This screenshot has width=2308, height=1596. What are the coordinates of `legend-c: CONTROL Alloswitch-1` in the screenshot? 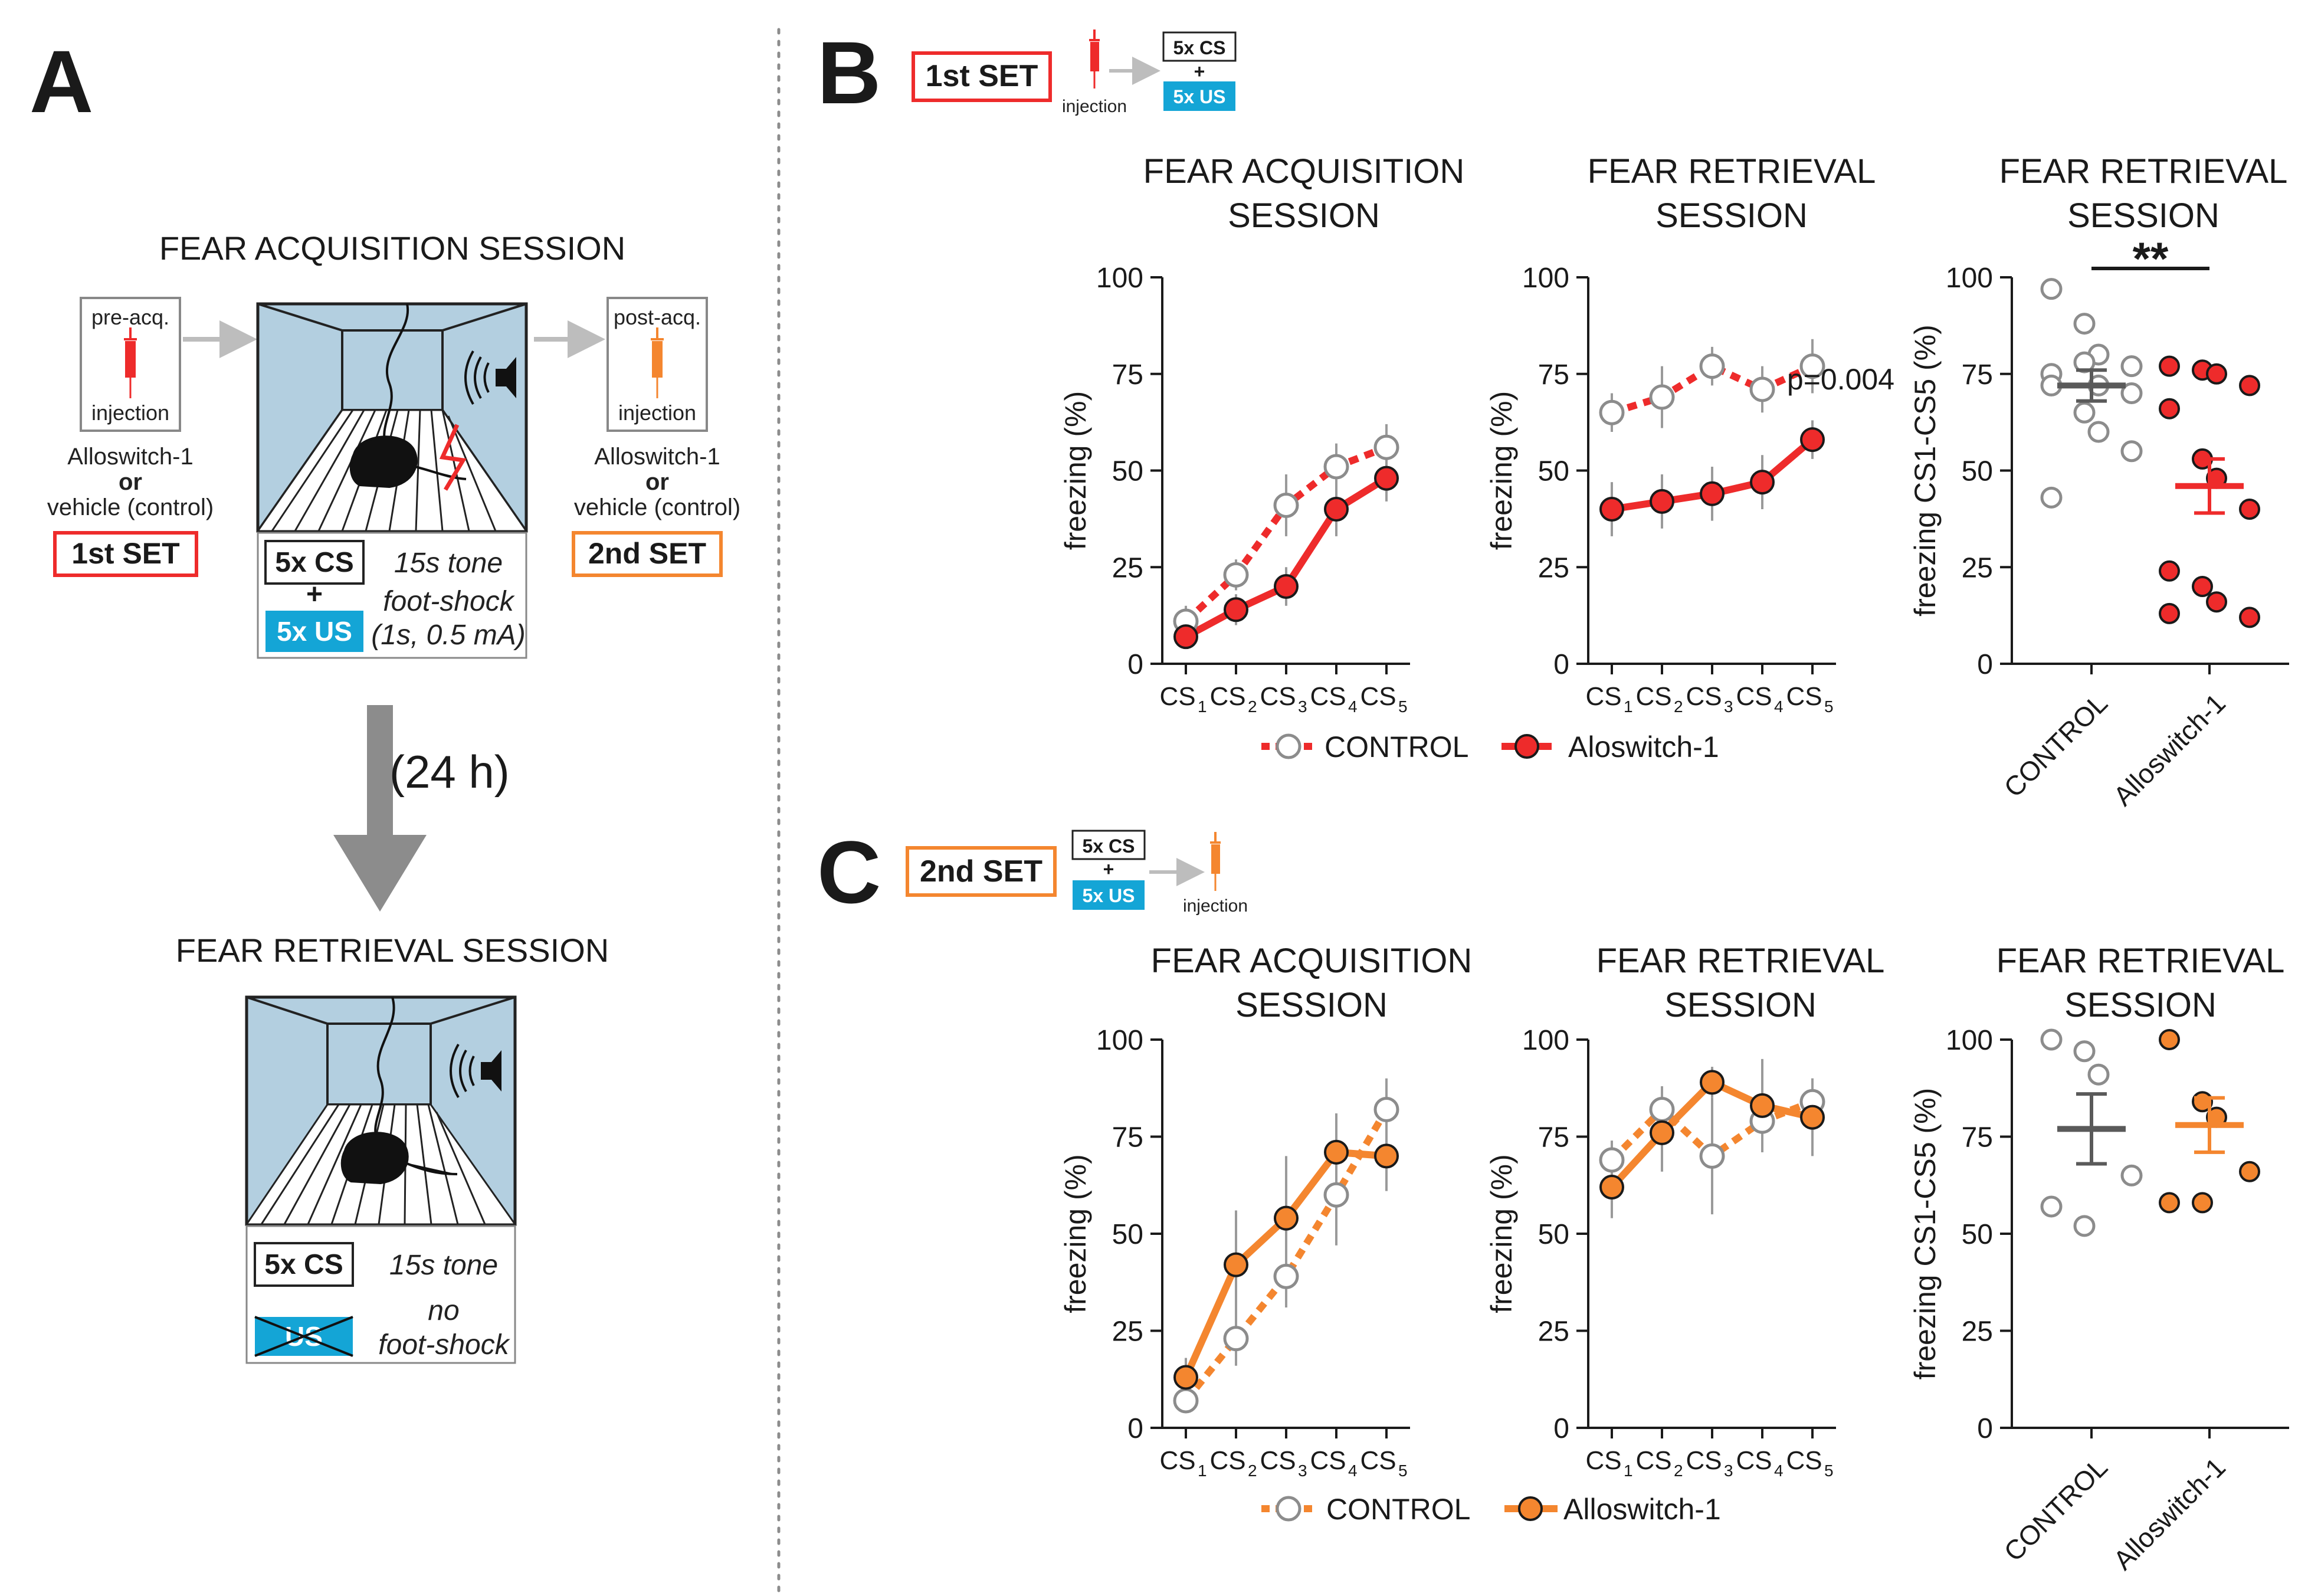 It's located at (1491, 1509).